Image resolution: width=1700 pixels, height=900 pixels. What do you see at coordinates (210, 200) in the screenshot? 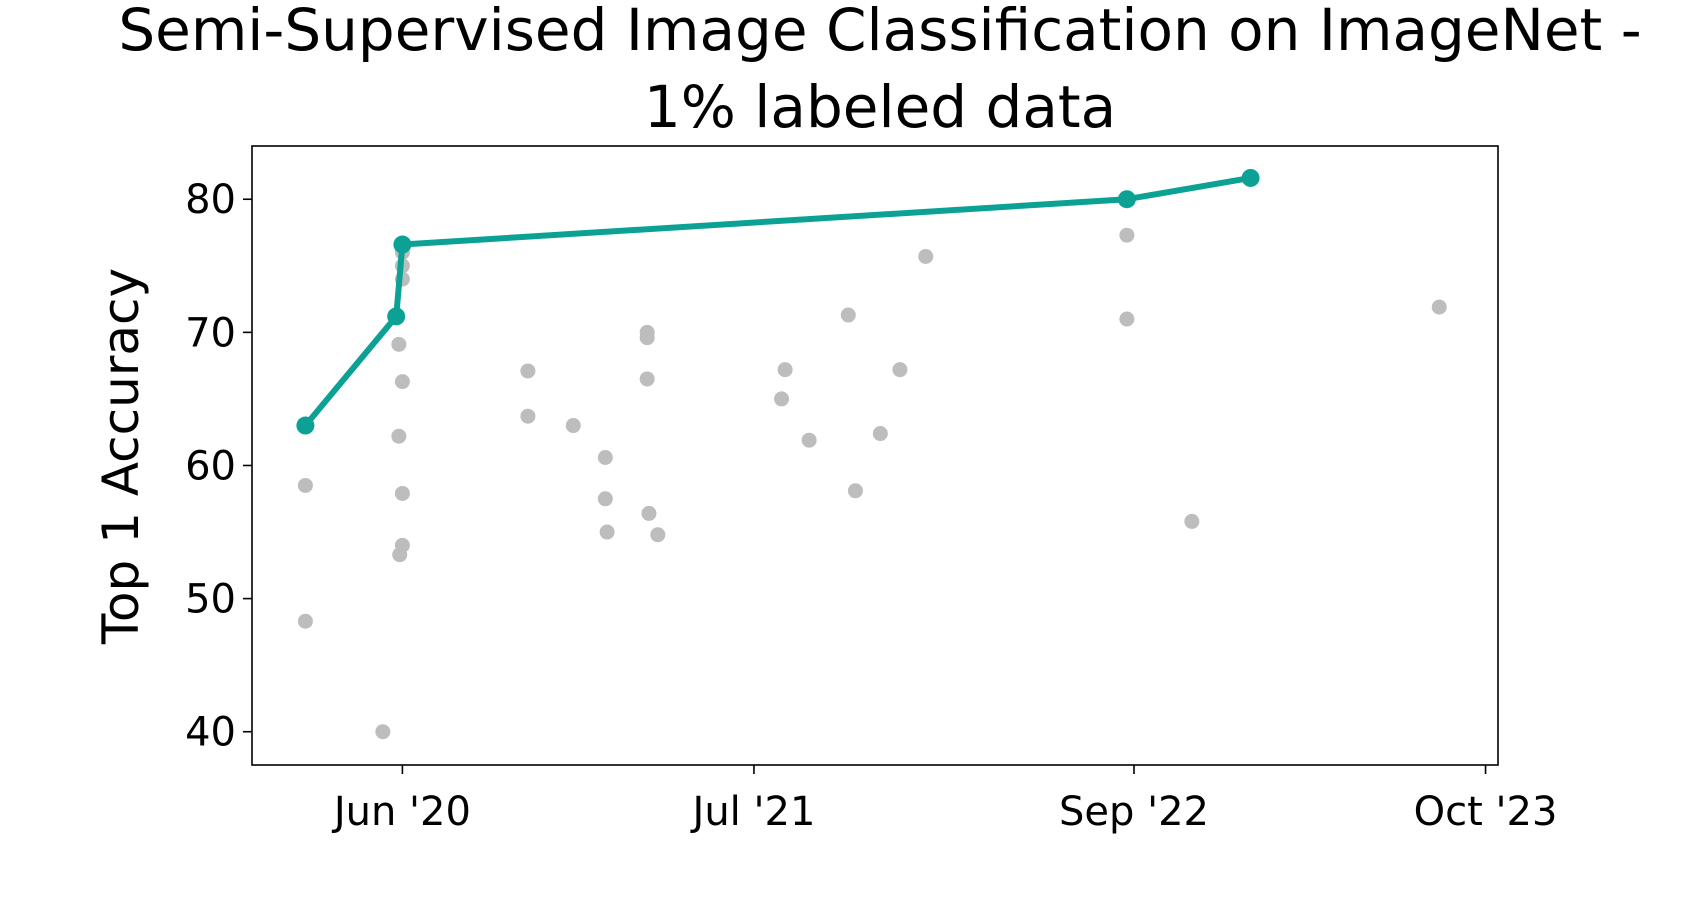
I see `y-tick-label: 80` at bounding box center [210, 200].